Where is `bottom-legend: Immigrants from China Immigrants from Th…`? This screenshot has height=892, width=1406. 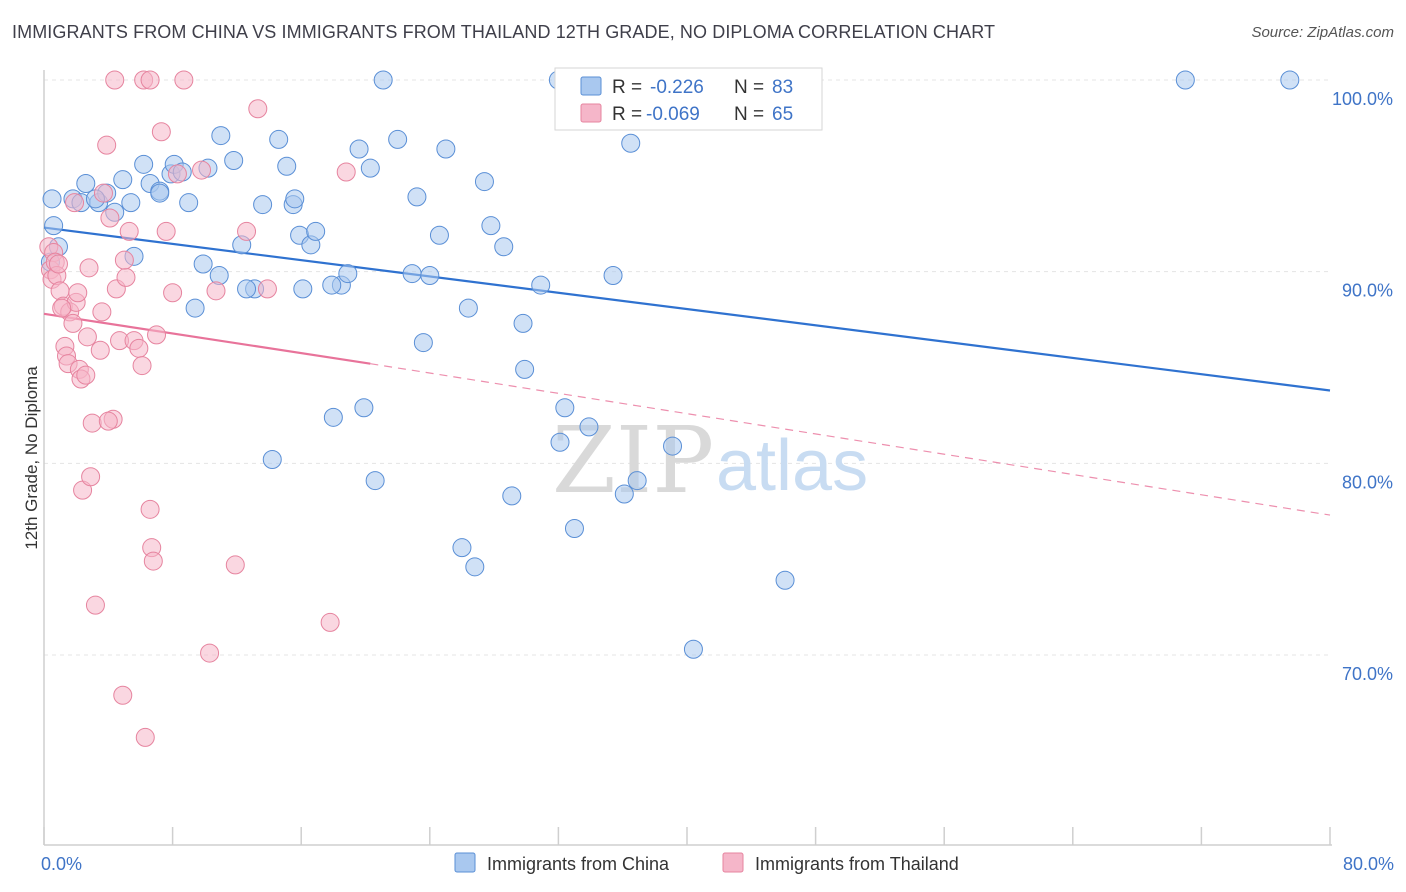
bottom-legend: Immigrants from China Immigrants from Th… is located at coordinates (706, 863).